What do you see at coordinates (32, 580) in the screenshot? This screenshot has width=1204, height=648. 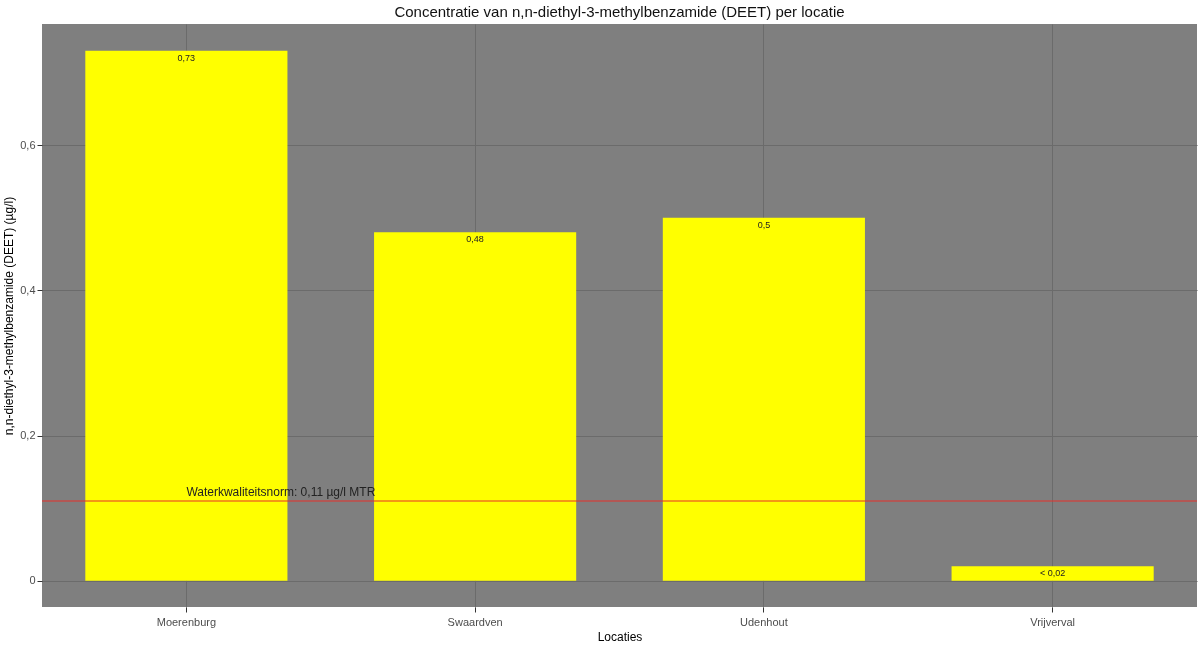 I see `y-tick-label: 0` at bounding box center [32, 580].